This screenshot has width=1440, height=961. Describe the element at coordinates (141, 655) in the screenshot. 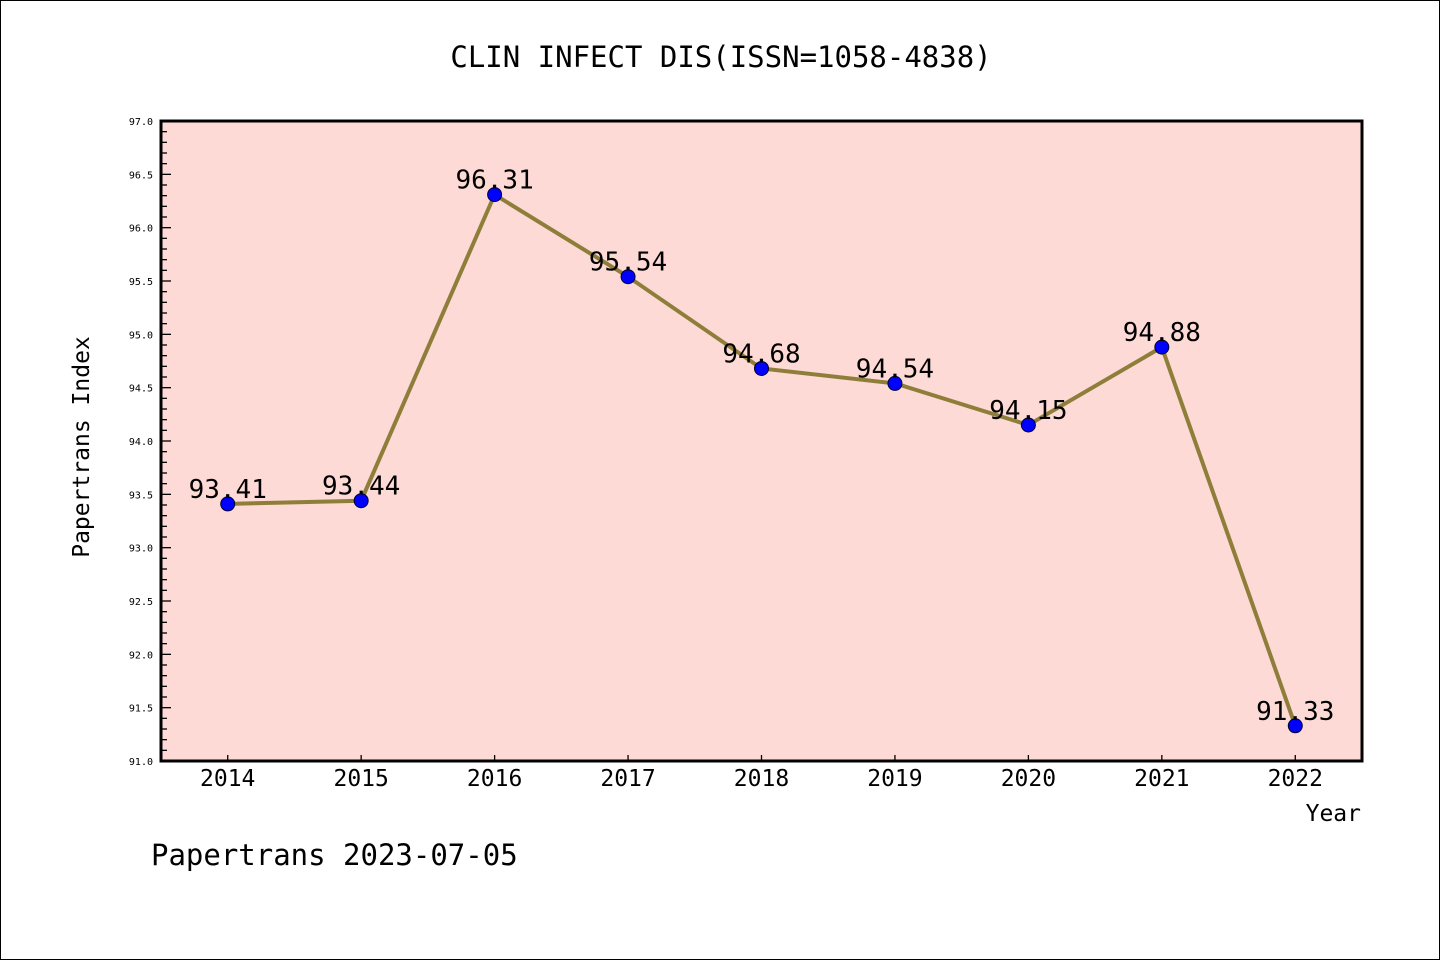

I see `y-tick-label: 92.0` at that location.